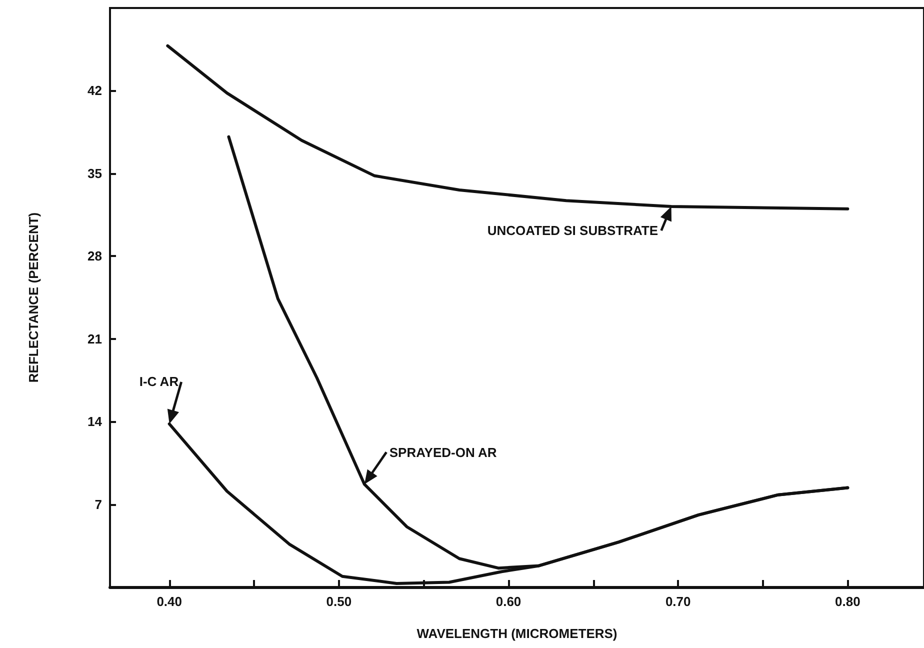 Image resolution: width=924 pixels, height=648 pixels. Describe the element at coordinates (95, 173) in the screenshot. I see `y-tick-label: 35` at that location.